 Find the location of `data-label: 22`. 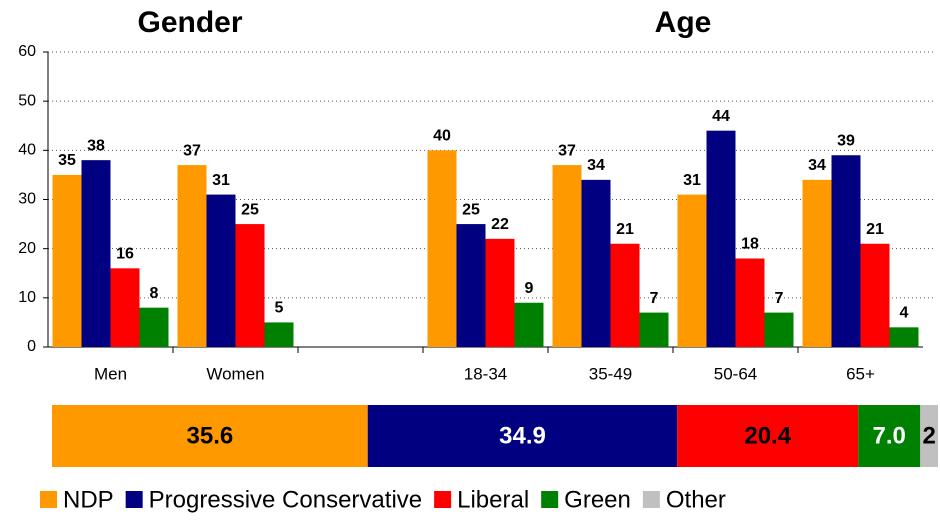

data-label: 22 is located at coordinates (500, 224).